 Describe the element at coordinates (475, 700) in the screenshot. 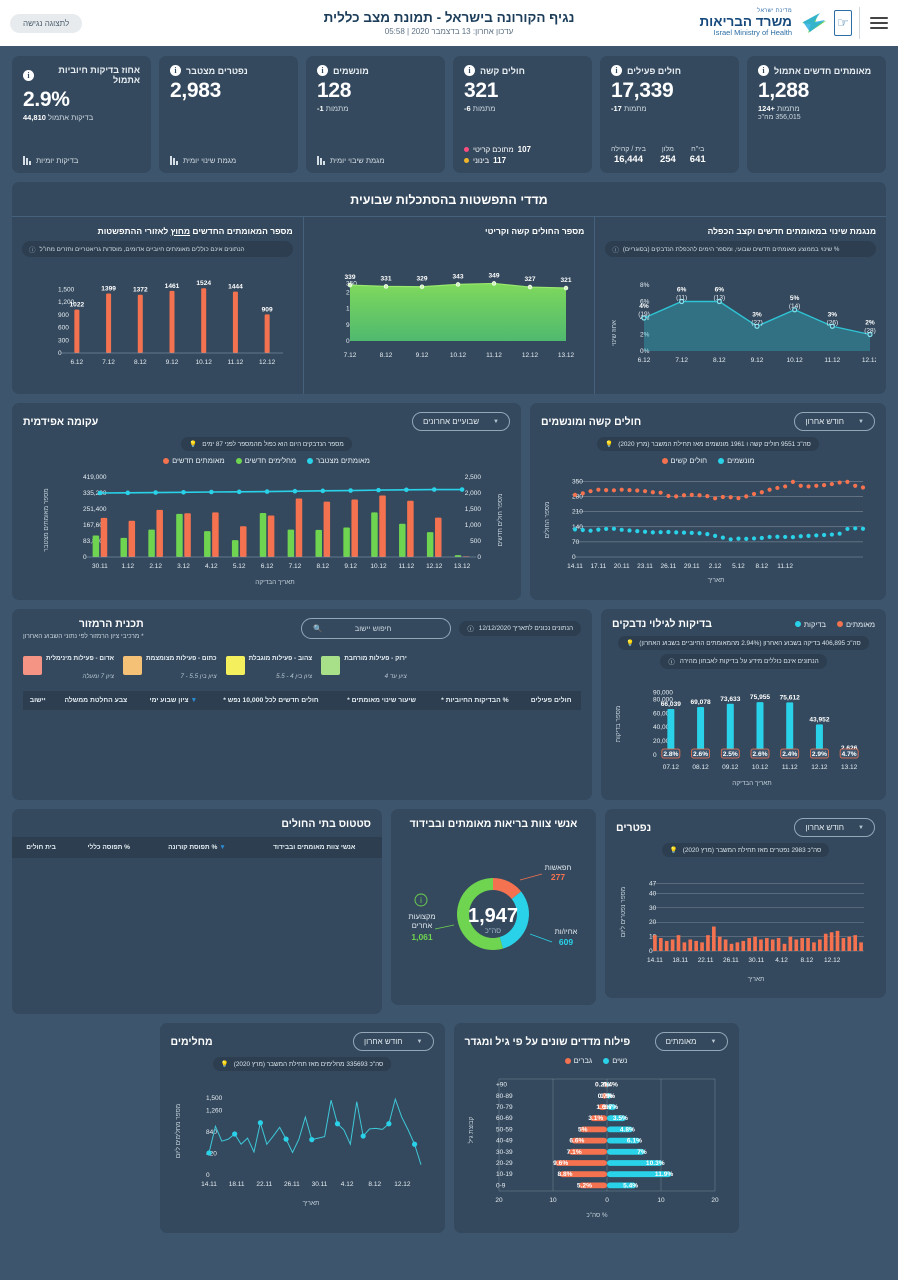

I see `col-positivity: % הבדיקות החיוביות *` at that location.